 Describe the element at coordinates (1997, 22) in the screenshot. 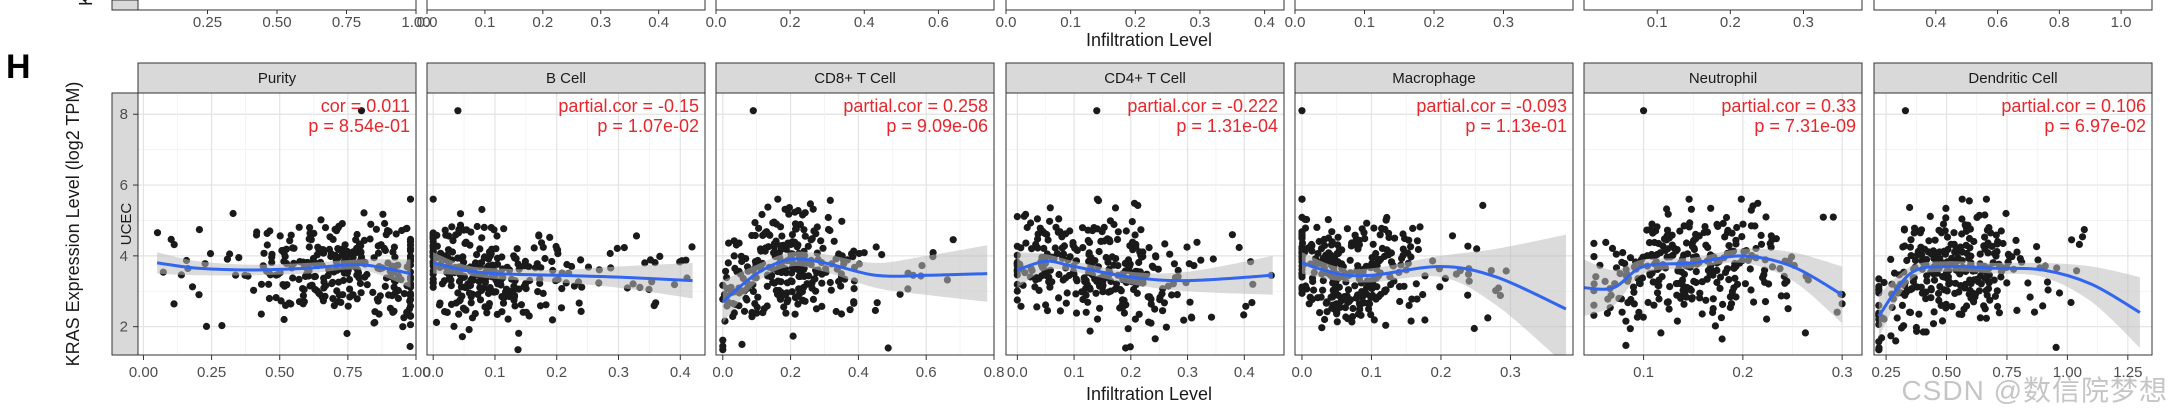

I see `top-tick-label: 0.6` at that location.